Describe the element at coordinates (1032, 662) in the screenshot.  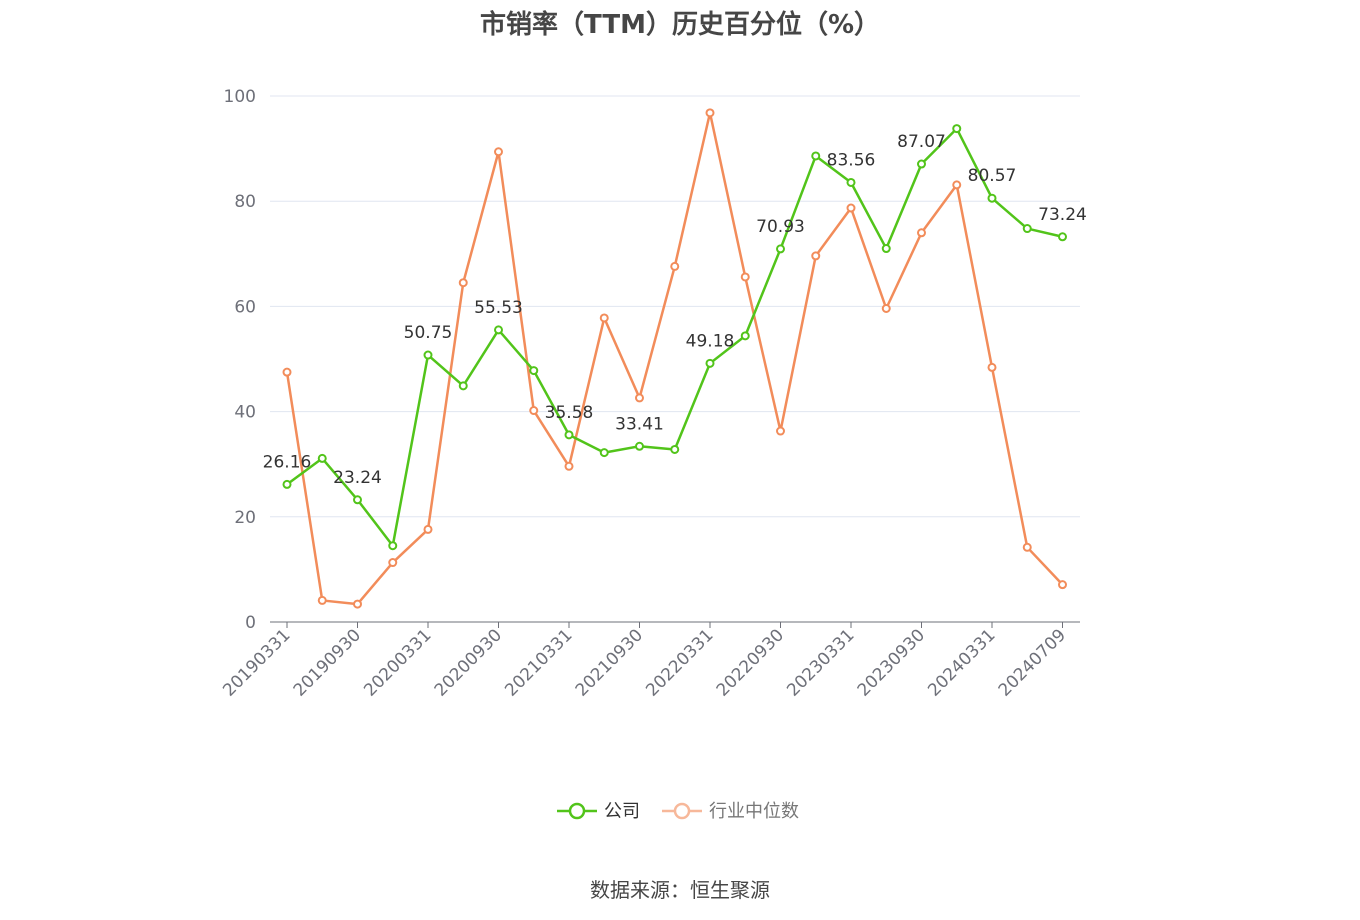
I see `x-tick-label: 20240709` at that location.